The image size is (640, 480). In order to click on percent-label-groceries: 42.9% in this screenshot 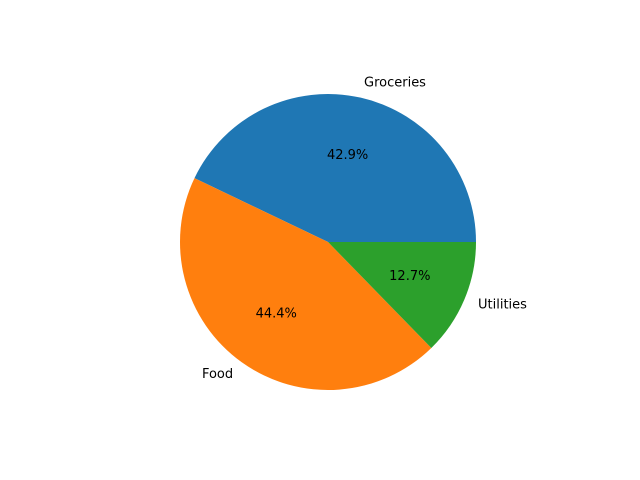, I will do `click(347, 155)`.